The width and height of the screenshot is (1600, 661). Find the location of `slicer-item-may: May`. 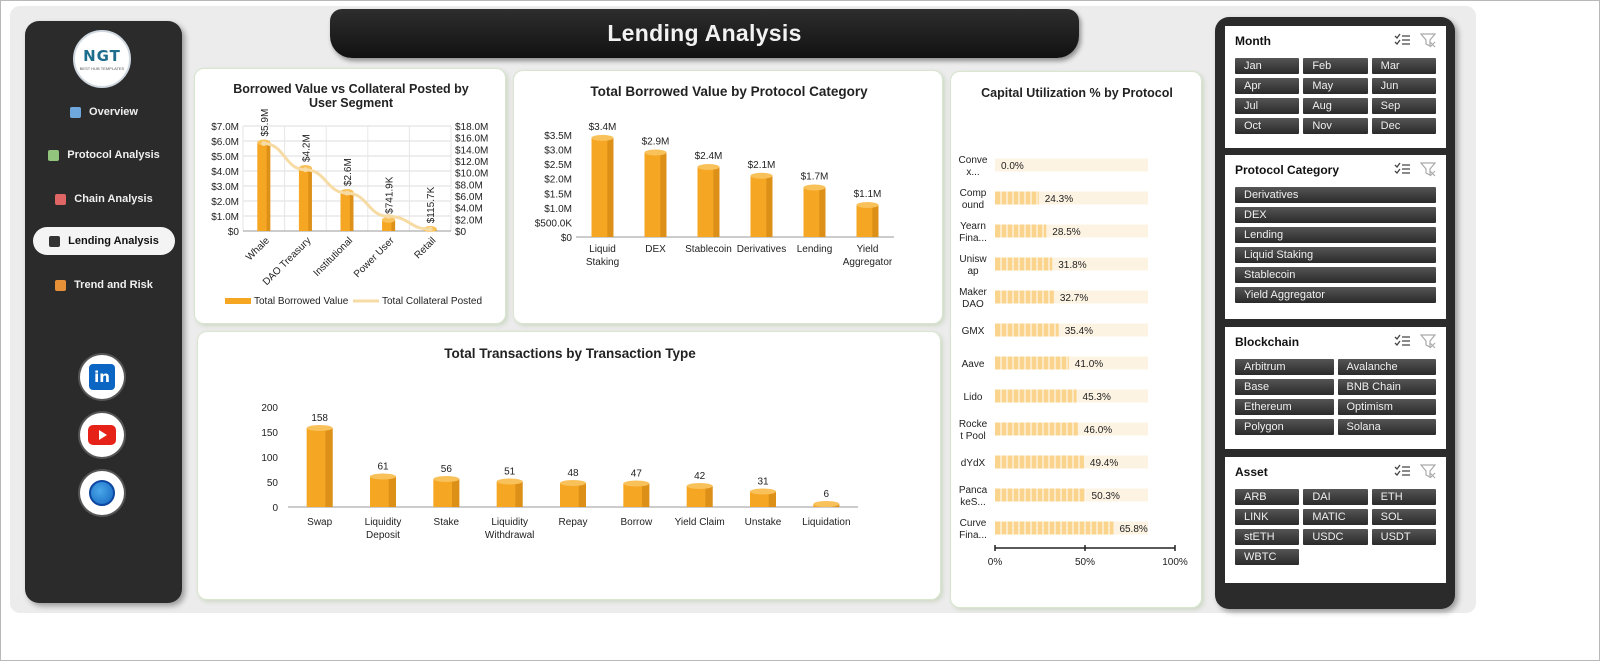

slicer-item-may: May is located at coordinates (1335, 86).